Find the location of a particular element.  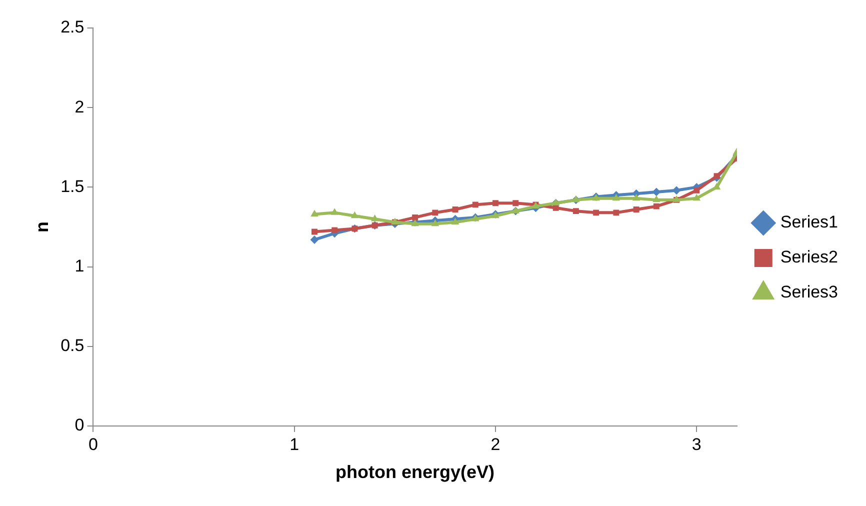

y-tick-label: 2.5 is located at coordinates (72, 27).